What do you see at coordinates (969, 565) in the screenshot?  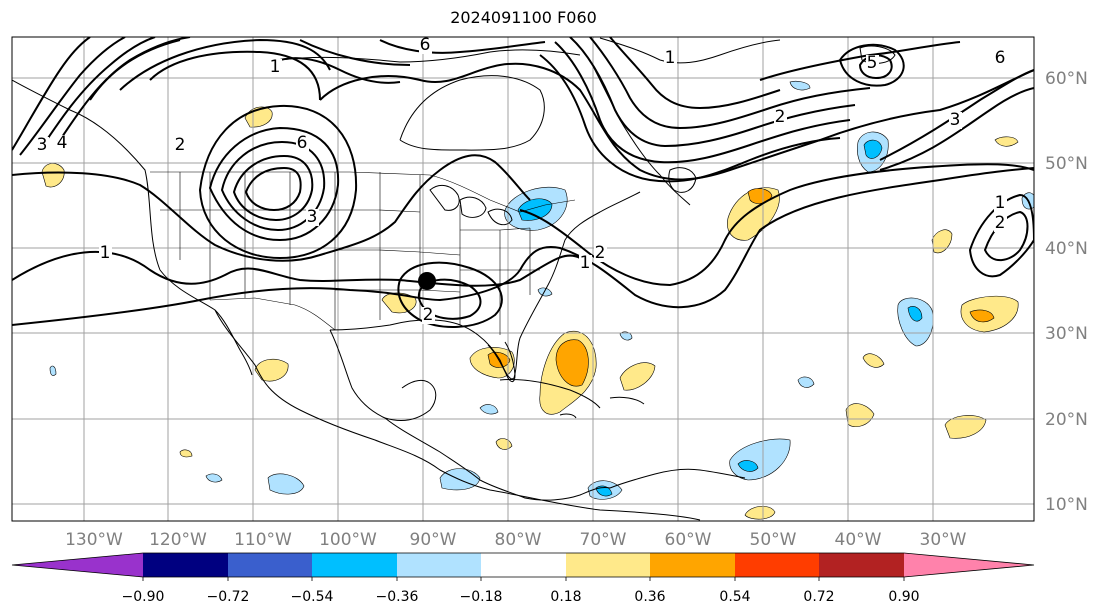 I see `colorbar-extend-high` at bounding box center [969, 565].